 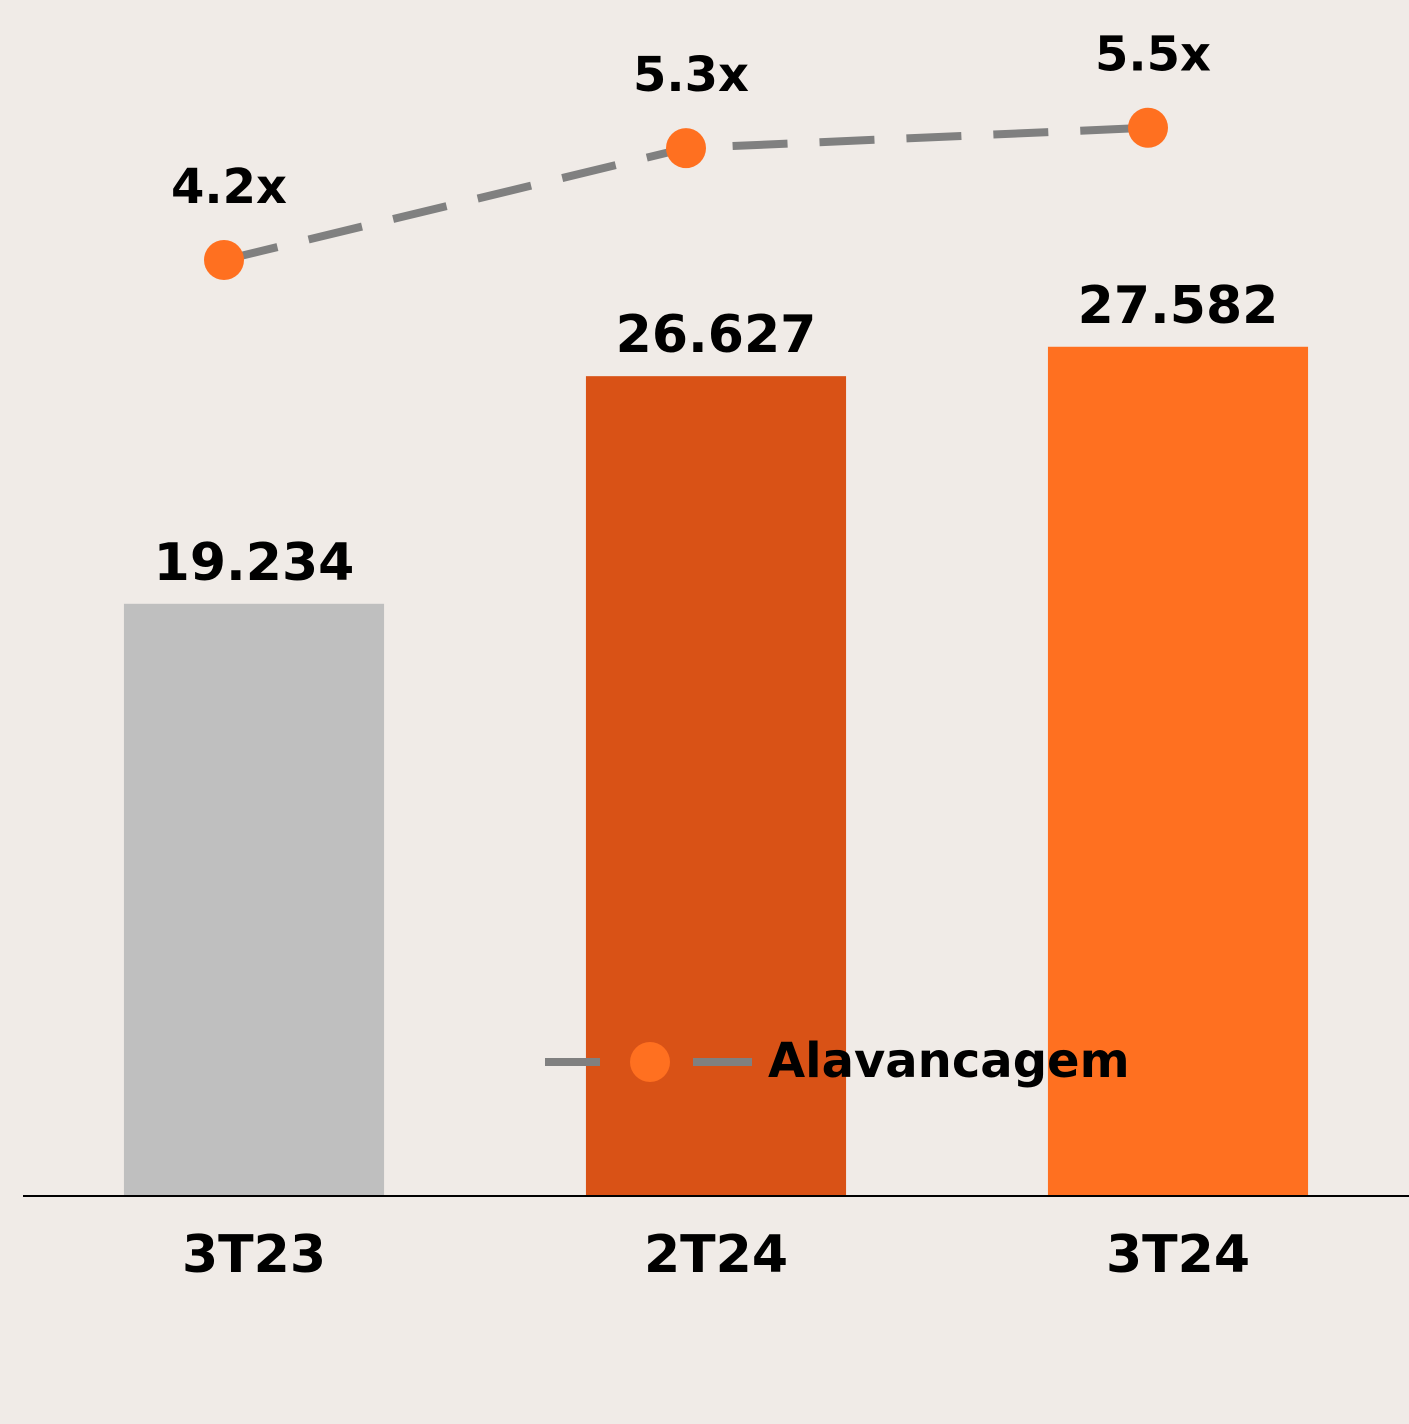 I want to click on line-value-label: 5.3x, so click(x=691, y=75).